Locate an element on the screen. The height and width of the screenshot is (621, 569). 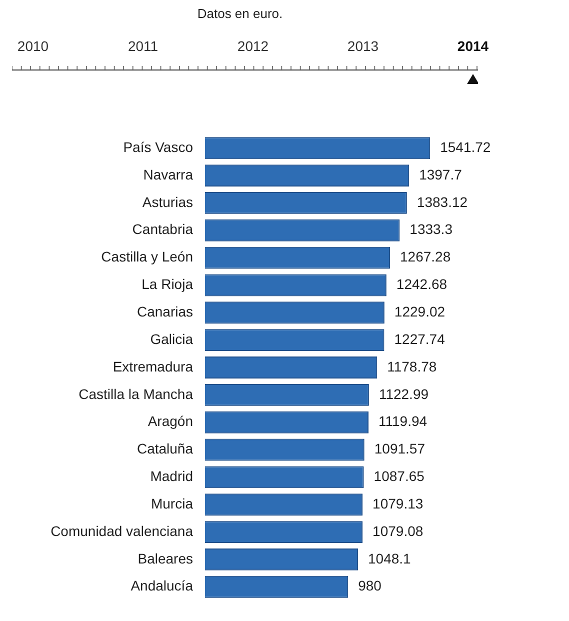
y-tick-label: País Vasco is located at coordinates (158, 146).